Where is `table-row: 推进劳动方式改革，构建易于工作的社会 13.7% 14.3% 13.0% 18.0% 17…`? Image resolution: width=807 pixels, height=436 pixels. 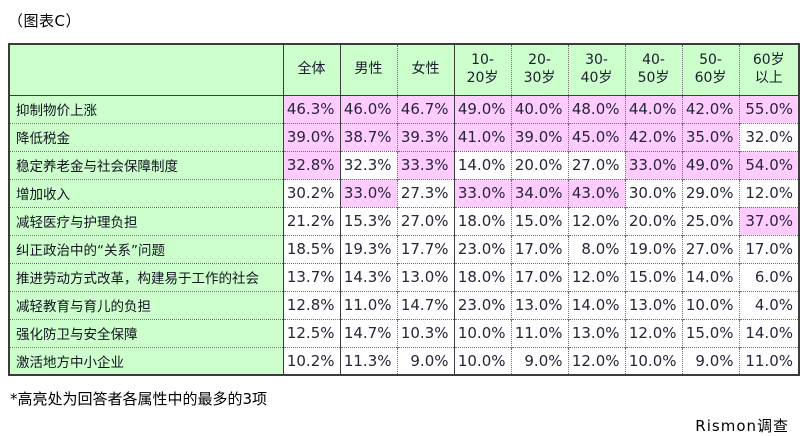
table-row: 推进劳动方式改革，构建易于工作的社会 13.7% 14.3% 13.0% 18.0% 17… is located at coordinates (404, 276).